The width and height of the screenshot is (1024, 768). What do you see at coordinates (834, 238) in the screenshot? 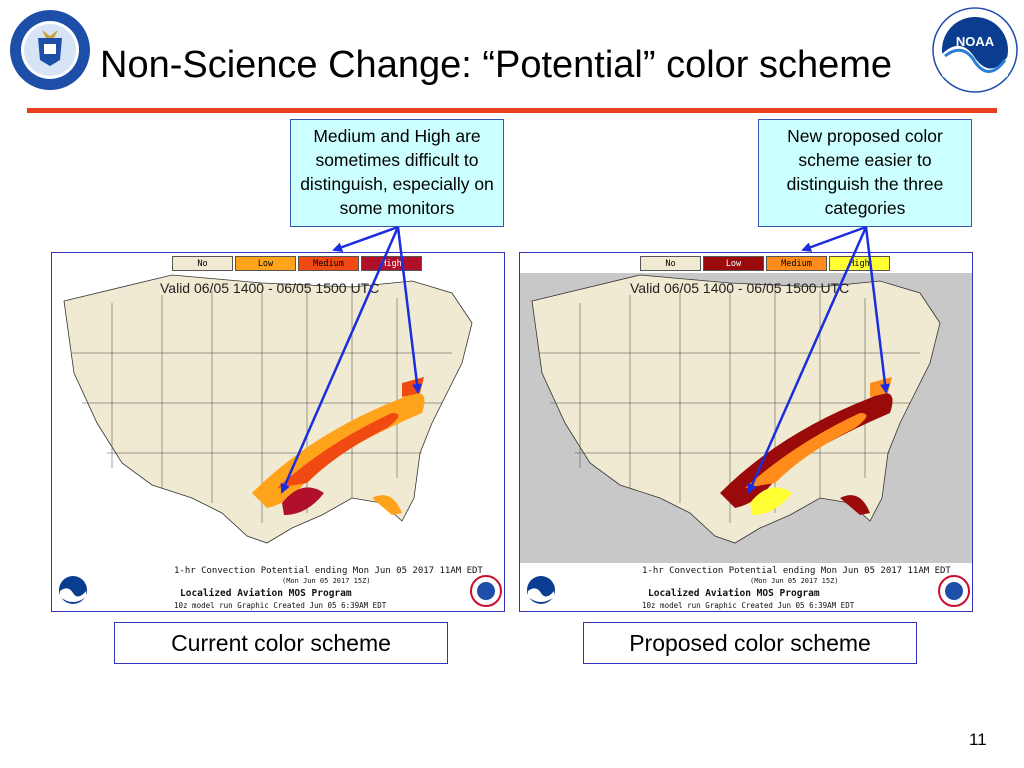
I see `arrow-to-proposed-legend` at bounding box center [834, 238].